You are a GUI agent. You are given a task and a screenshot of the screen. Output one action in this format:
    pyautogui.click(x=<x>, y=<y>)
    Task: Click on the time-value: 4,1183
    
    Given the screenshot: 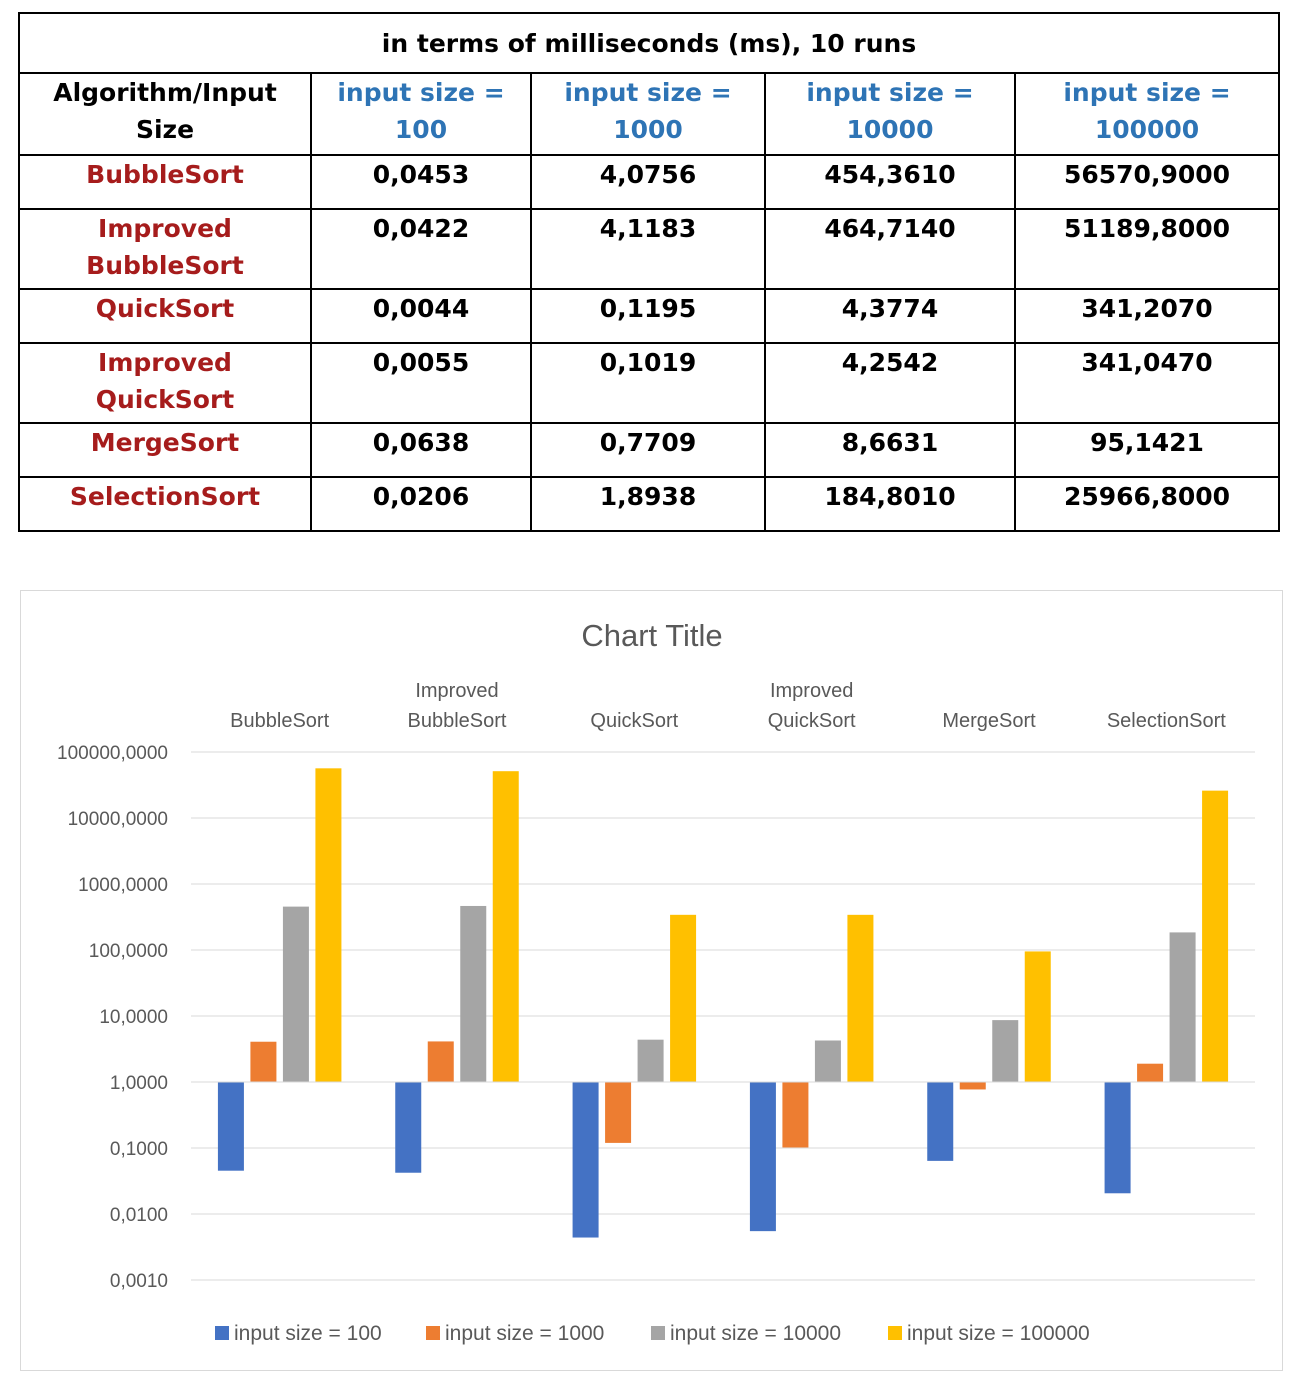 What is the action you would take?
    pyautogui.click(x=648, y=249)
    